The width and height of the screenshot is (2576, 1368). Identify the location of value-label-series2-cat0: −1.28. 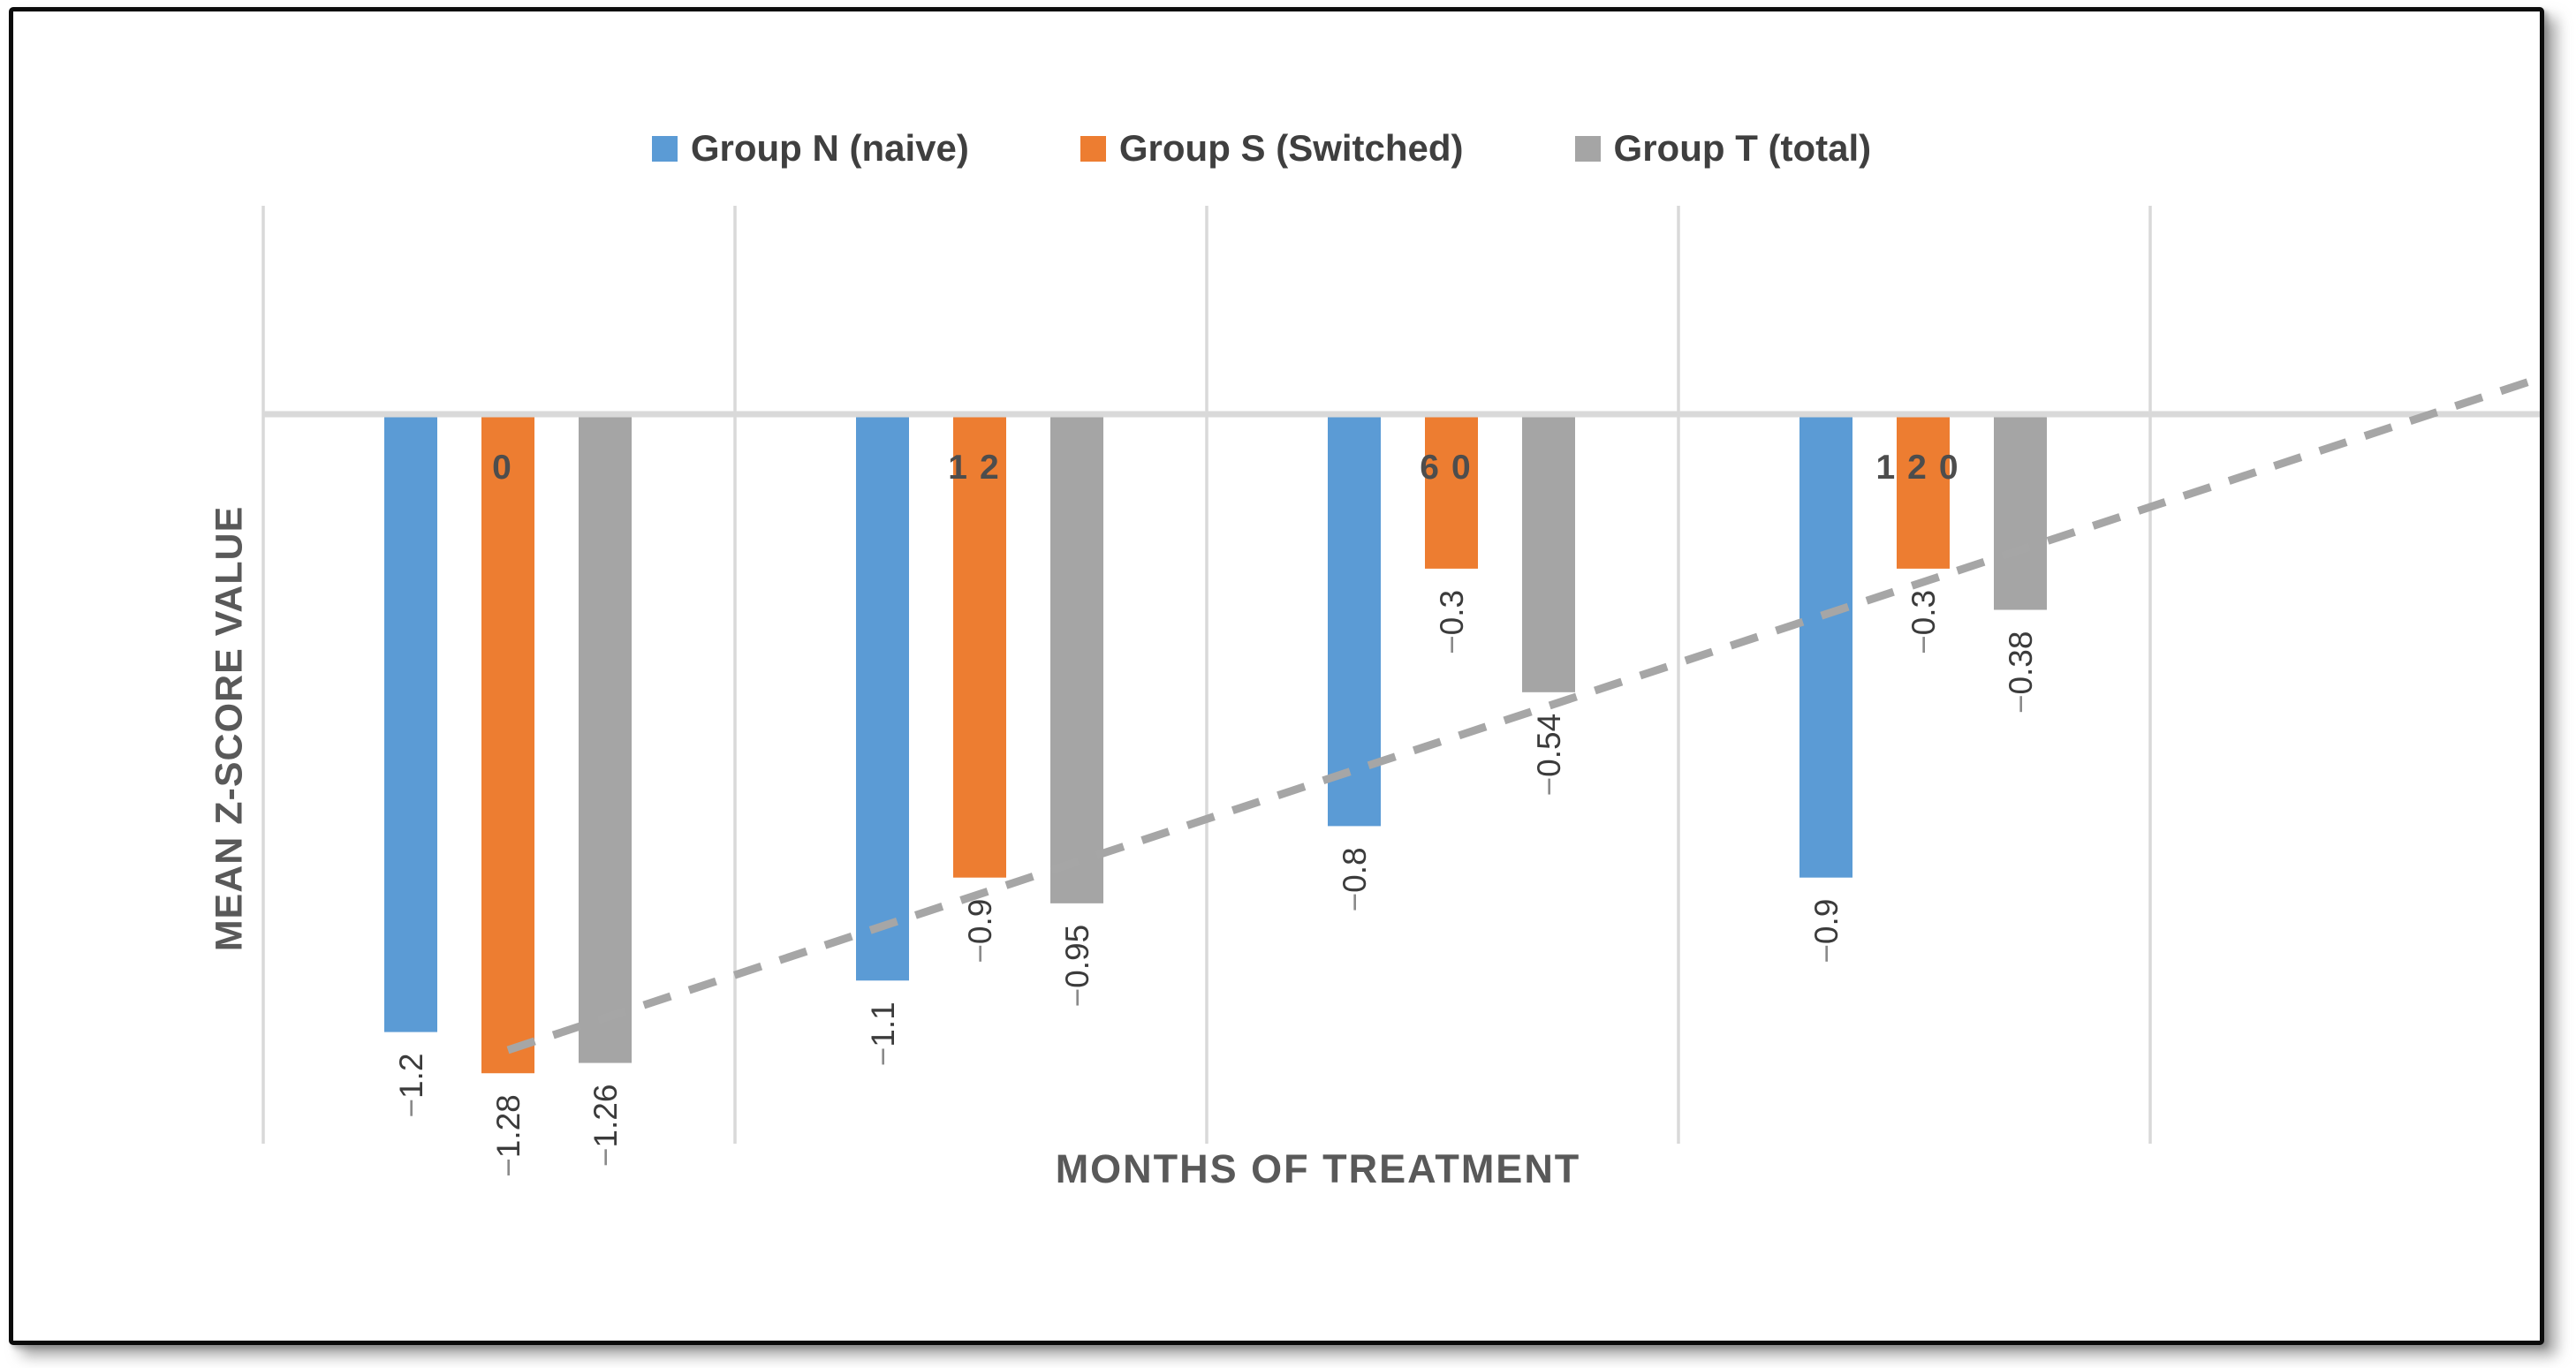
(509, 1135).